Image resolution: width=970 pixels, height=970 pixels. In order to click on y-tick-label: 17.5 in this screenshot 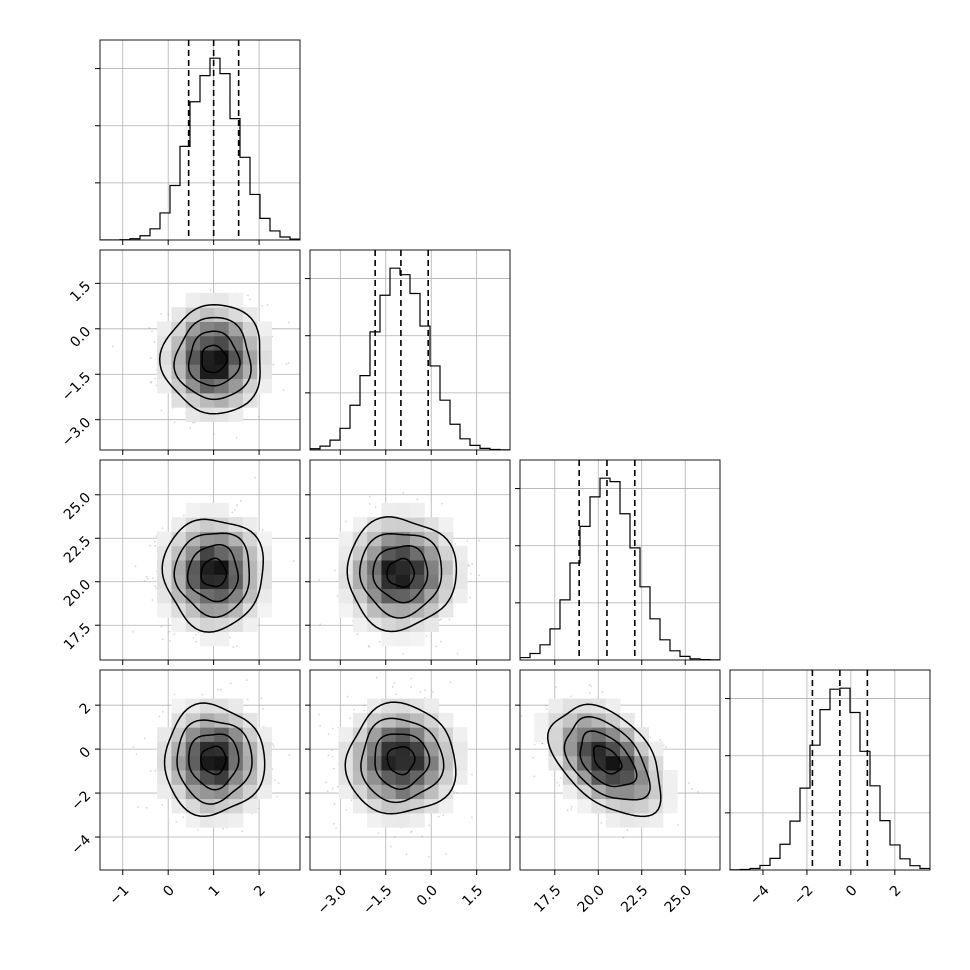, I will do `click(77, 636)`.